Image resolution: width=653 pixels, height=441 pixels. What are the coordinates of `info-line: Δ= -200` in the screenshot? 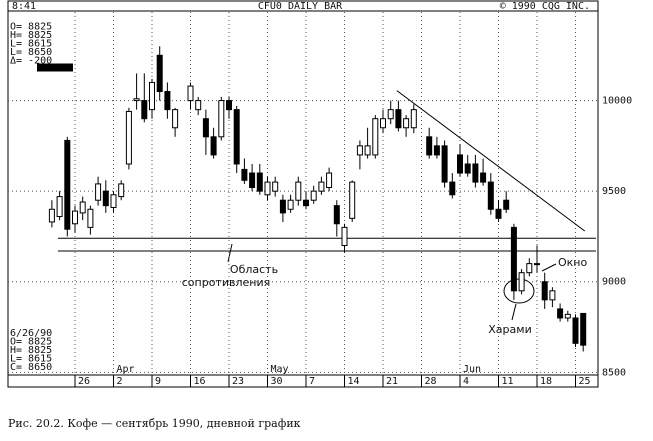 It's located at (31, 61).